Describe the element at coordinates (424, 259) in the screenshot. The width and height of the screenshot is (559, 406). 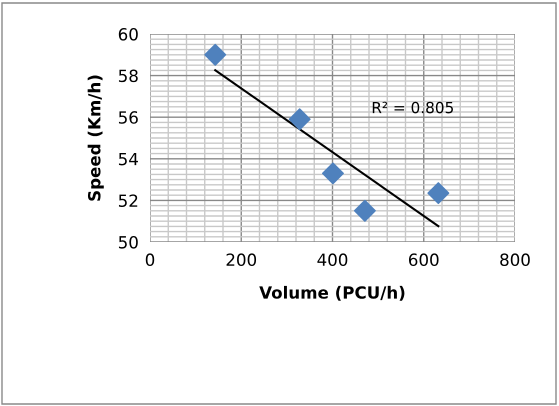
I see `x-tick-label: 600` at that location.